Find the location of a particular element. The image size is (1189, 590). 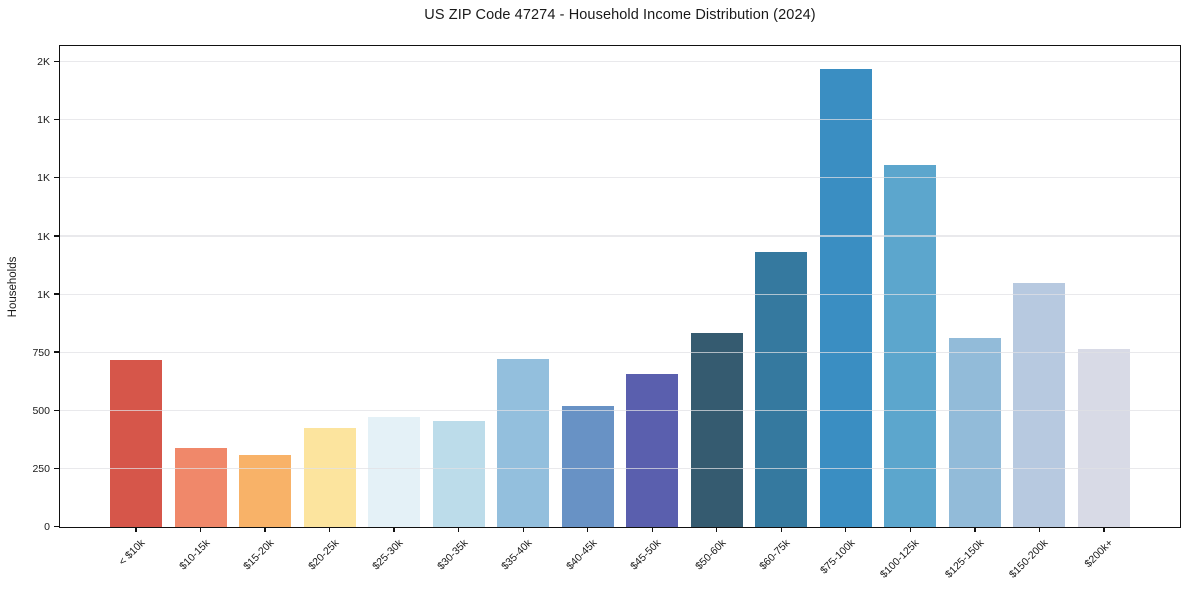

bar-75-100k is located at coordinates (845, 298).